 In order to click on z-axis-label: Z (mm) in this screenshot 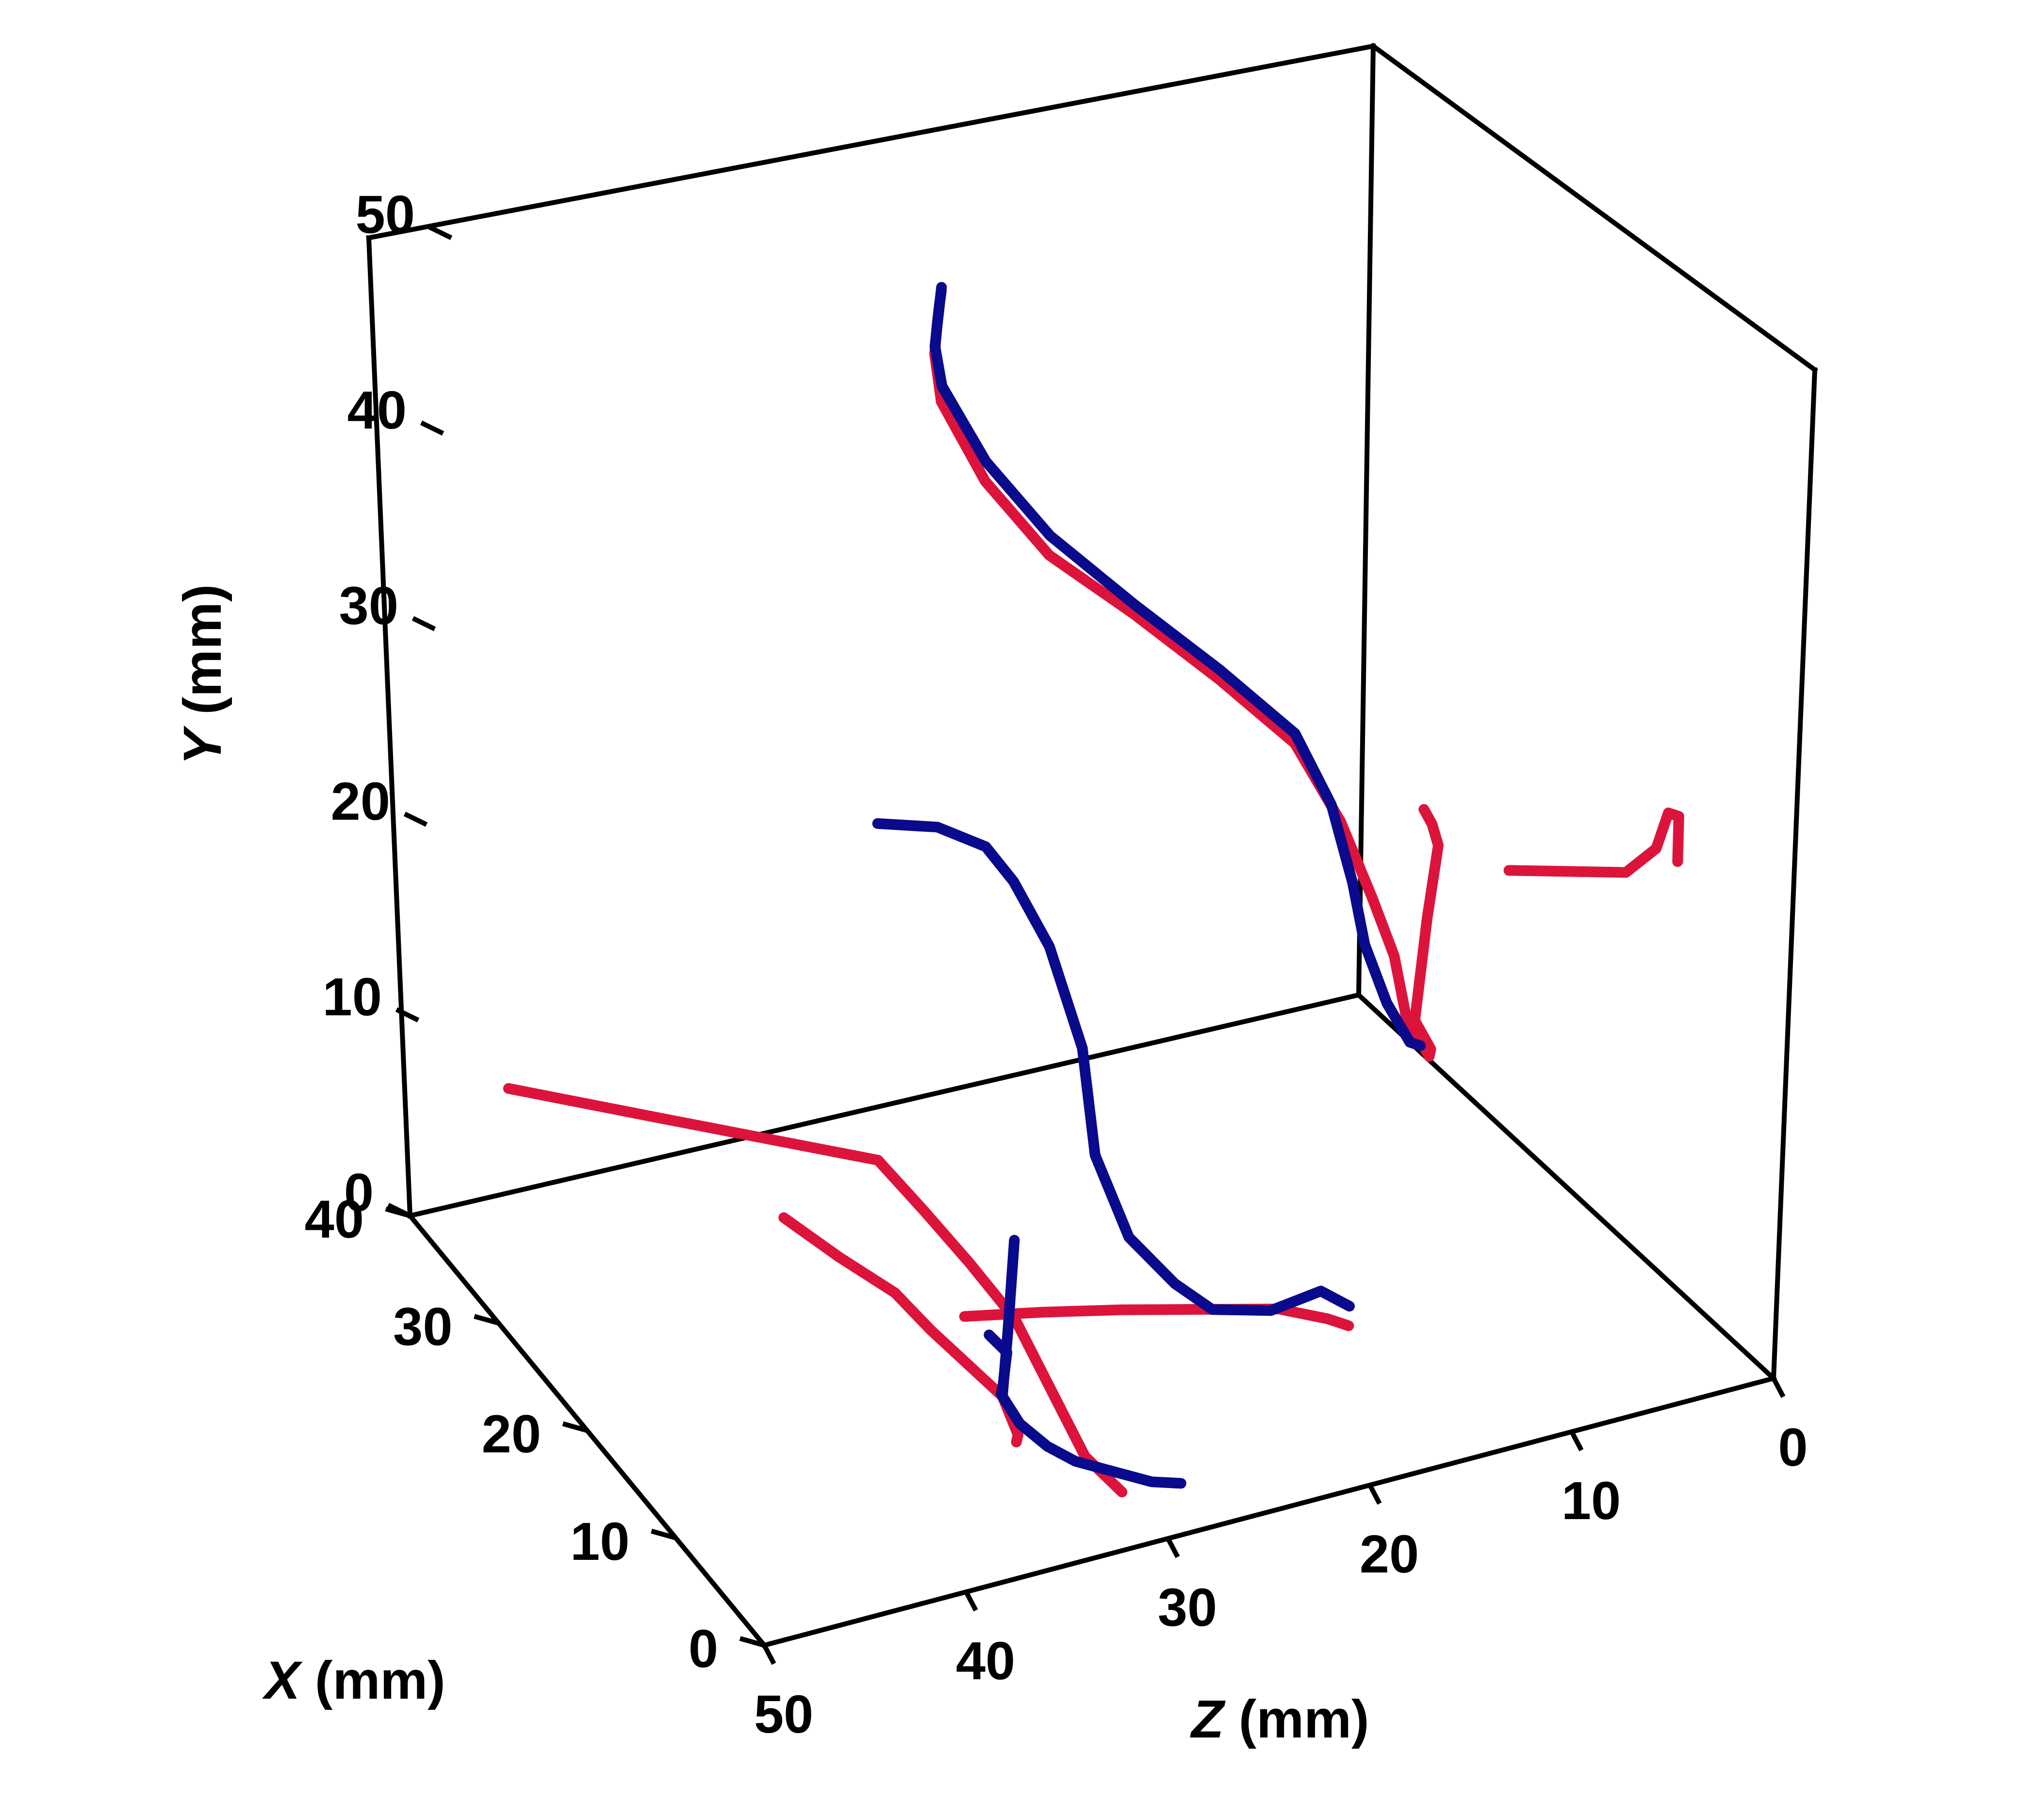, I will do `click(1279, 1719)`.